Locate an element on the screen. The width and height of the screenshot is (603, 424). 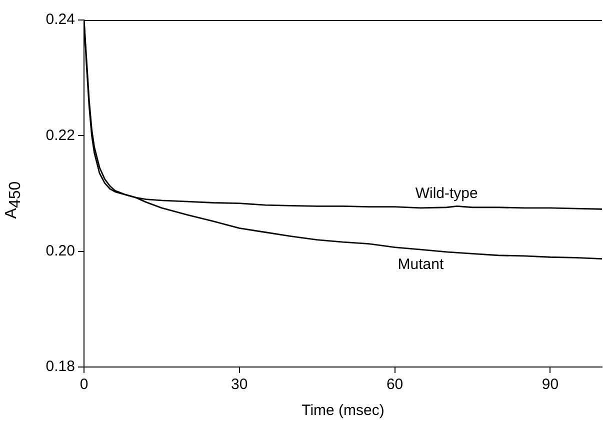
y-tick-label: 0.22 is located at coordinates (60, 135).